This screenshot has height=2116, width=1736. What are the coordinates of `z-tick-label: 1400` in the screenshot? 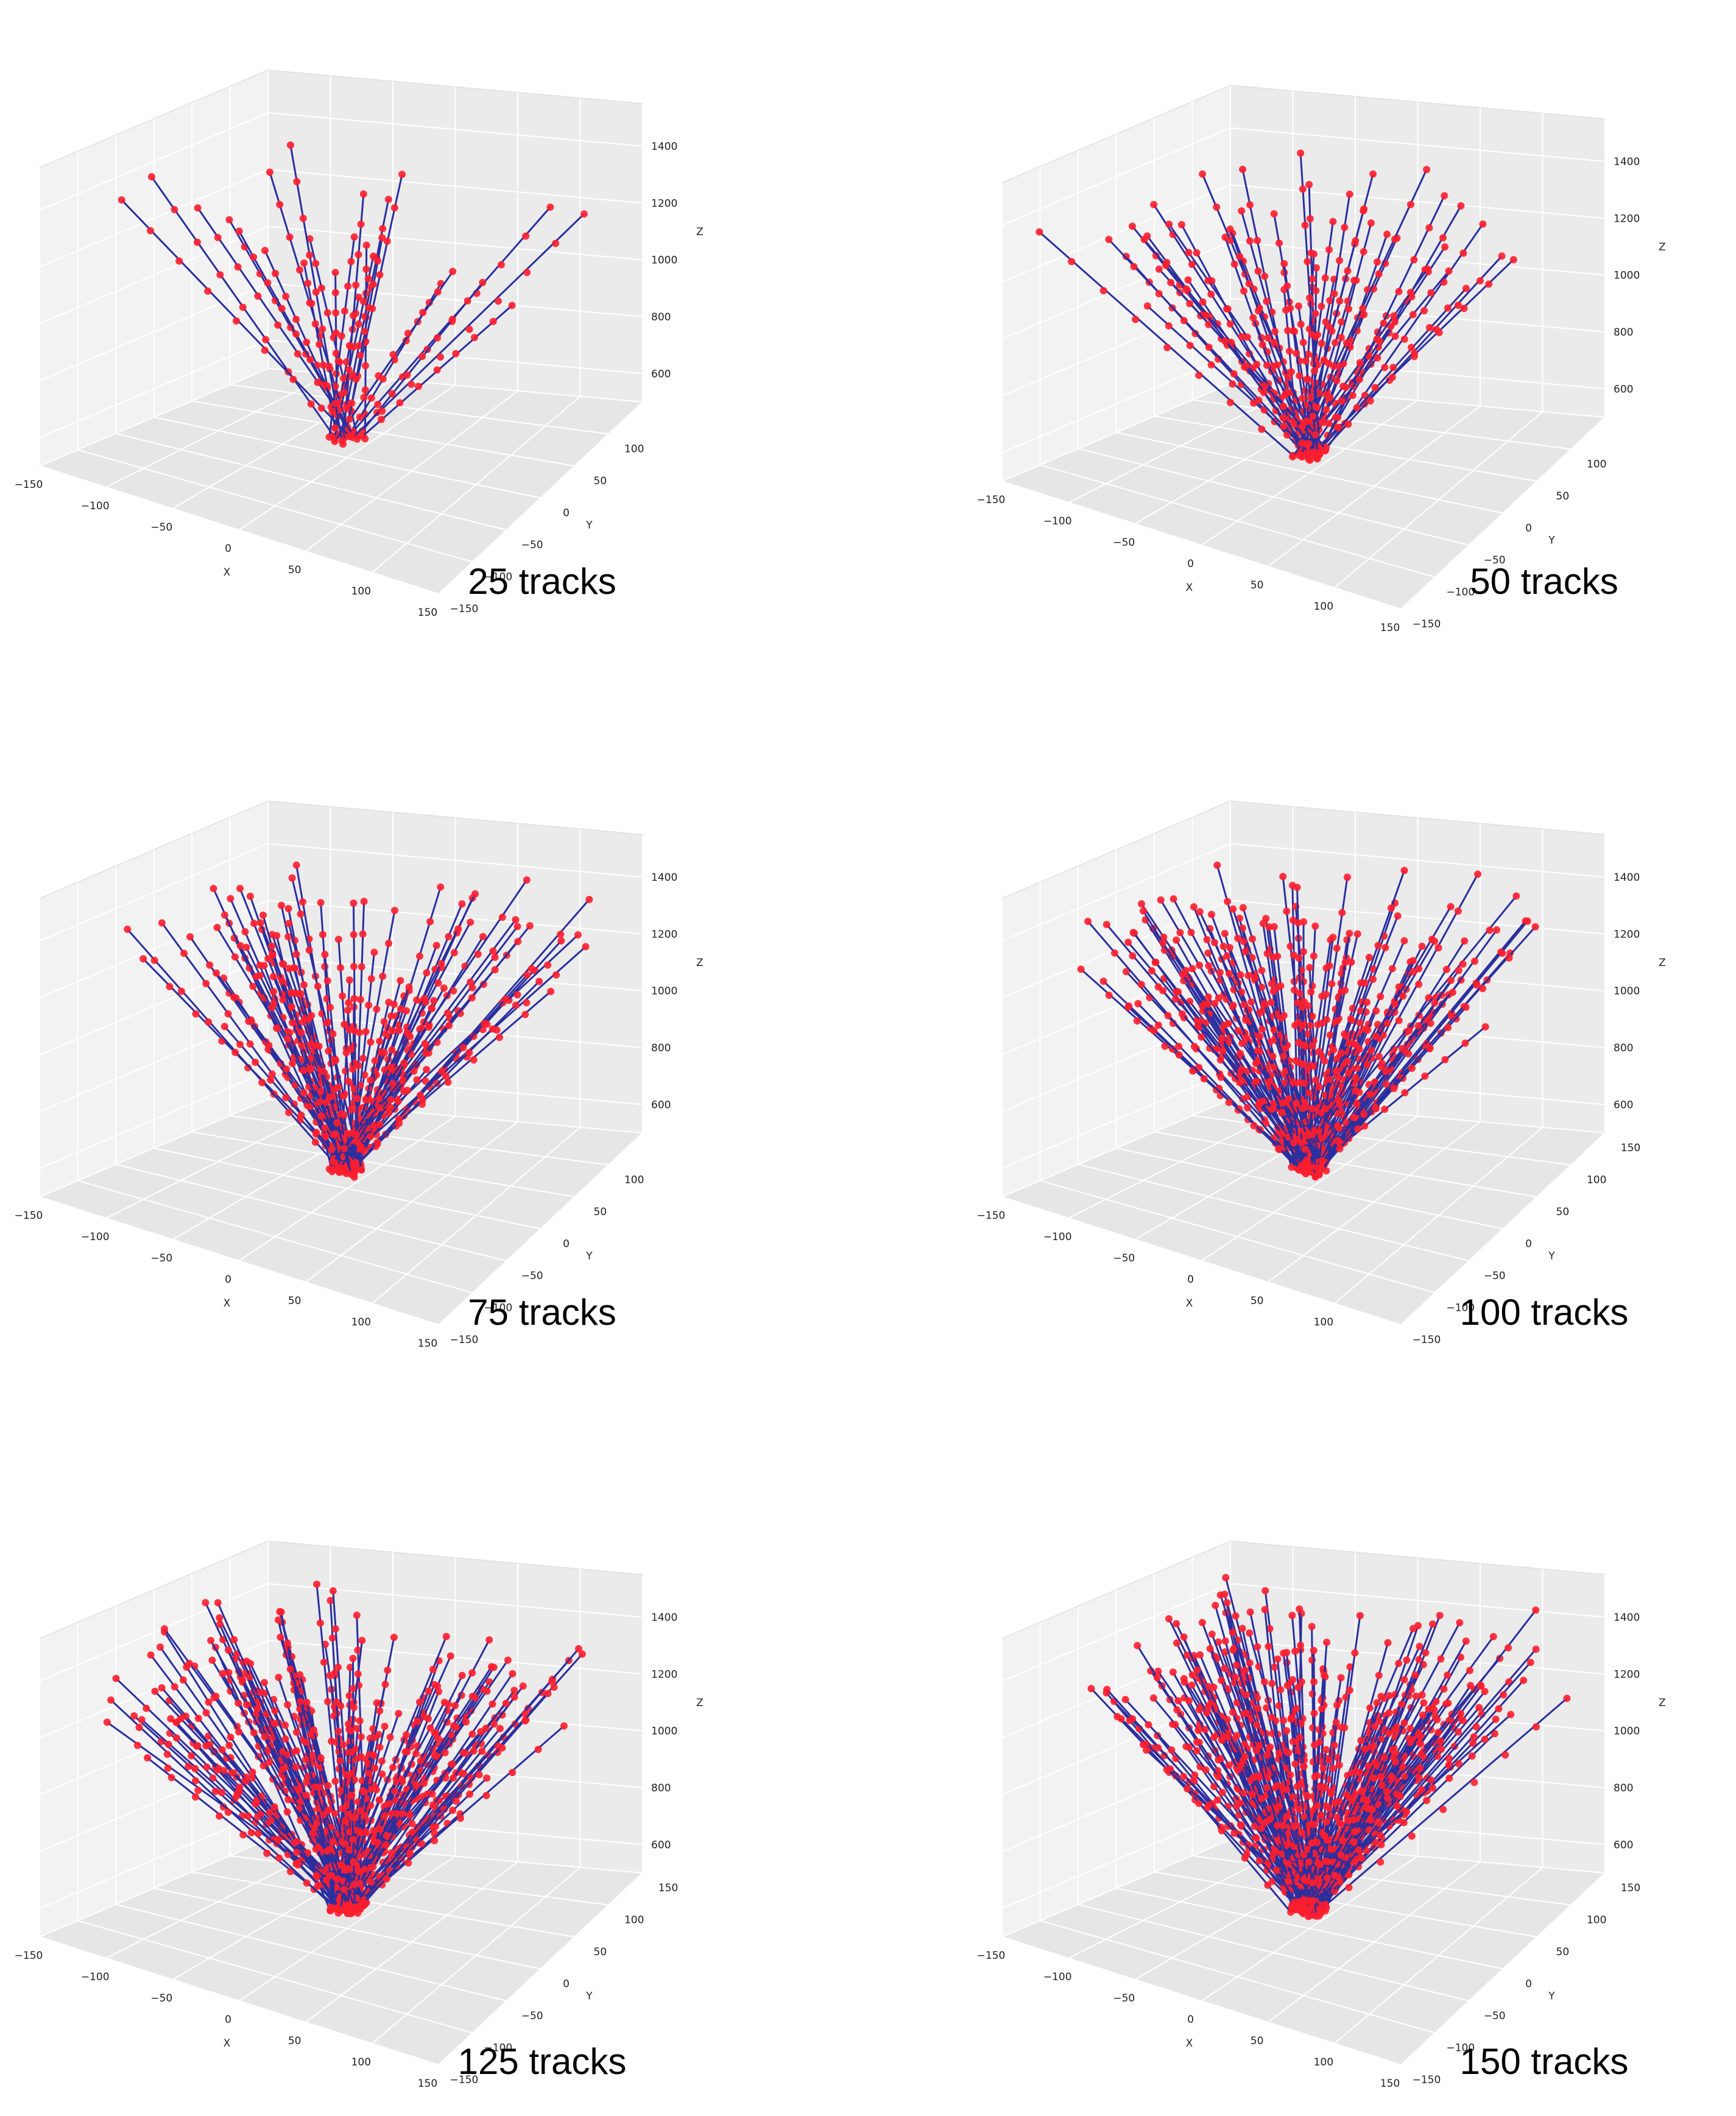 It's located at (664, 1618).